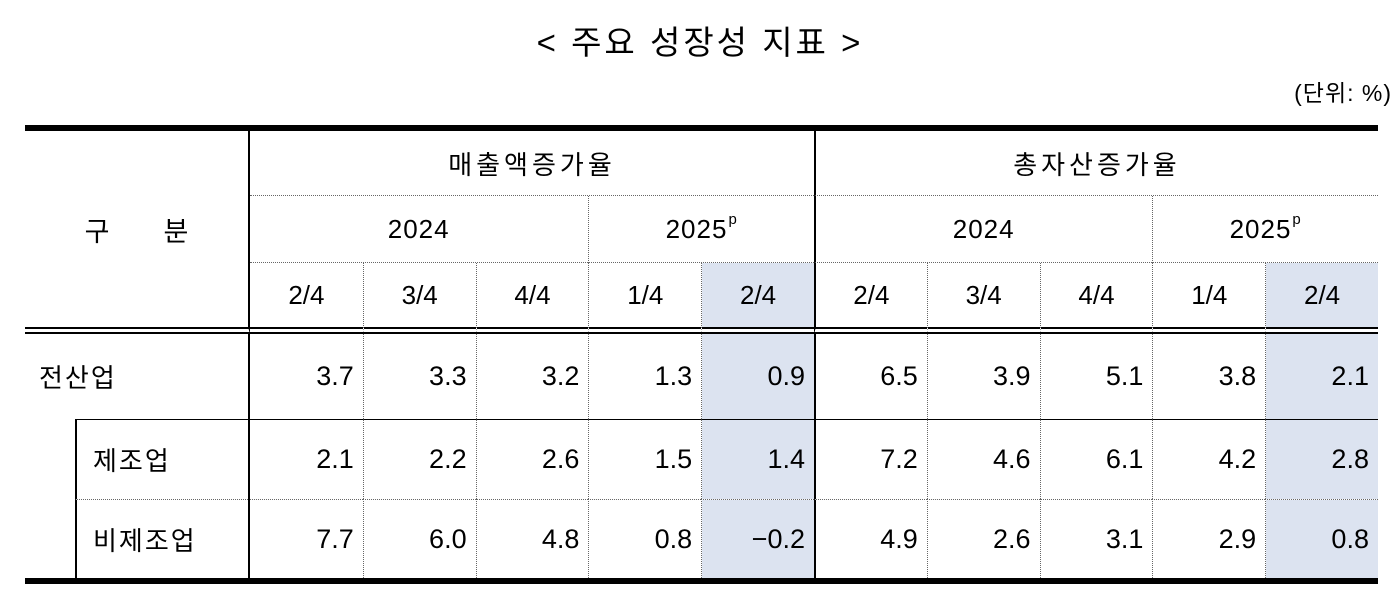 The image size is (1400, 589). I want to click on value-cell: 4.8, so click(532, 538).